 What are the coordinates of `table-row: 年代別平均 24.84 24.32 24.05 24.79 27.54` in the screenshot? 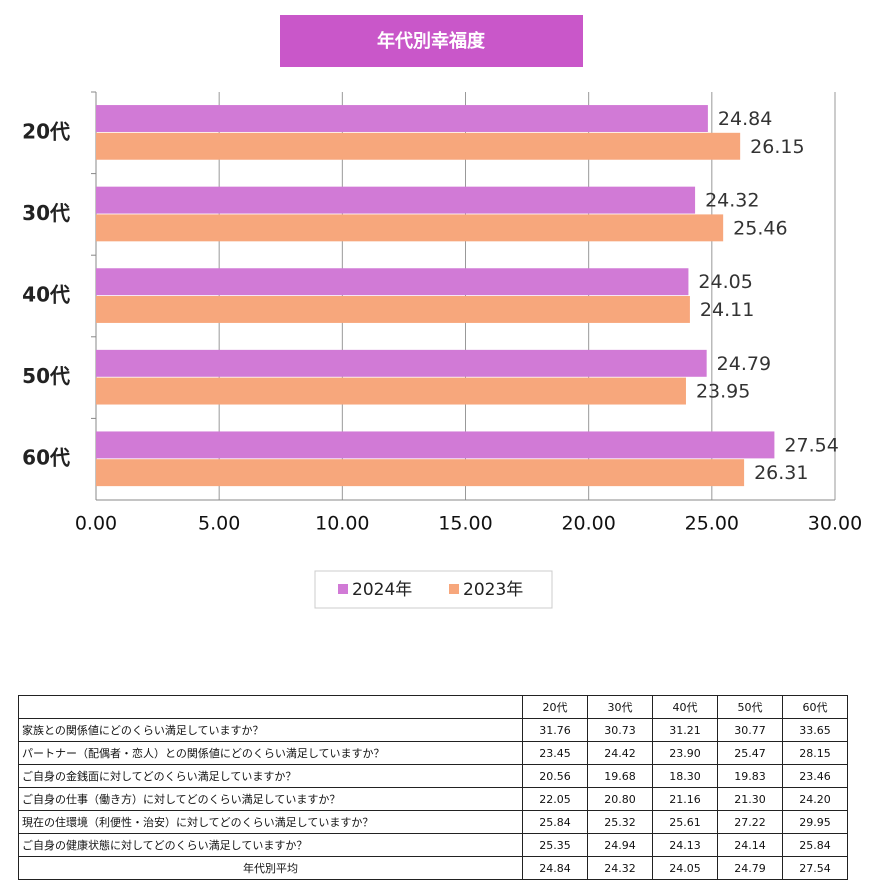 It's located at (433, 868).